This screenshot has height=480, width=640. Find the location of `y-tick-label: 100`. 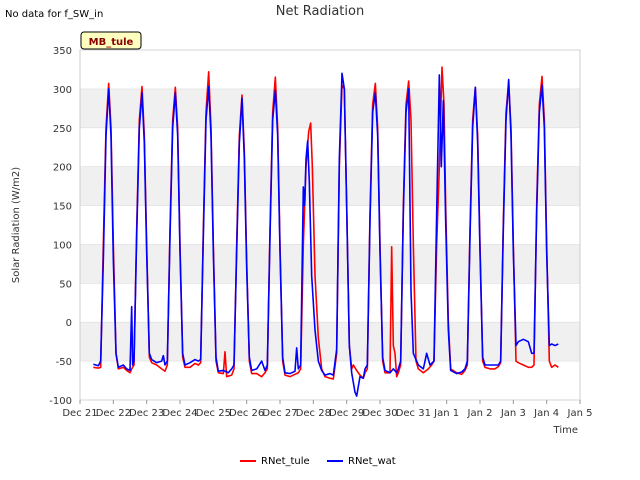

y-tick-label: 100 is located at coordinates (62, 245).